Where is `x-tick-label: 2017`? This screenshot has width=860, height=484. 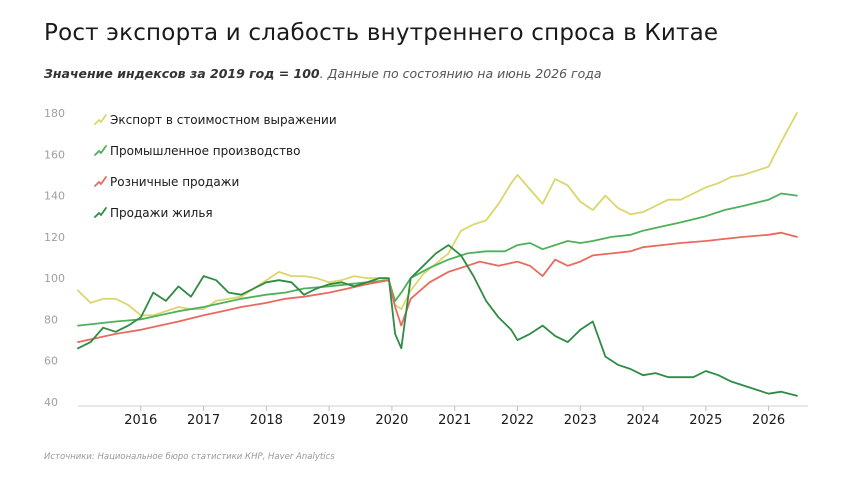 x-tick-label: 2017 is located at coordinates (203, 420).